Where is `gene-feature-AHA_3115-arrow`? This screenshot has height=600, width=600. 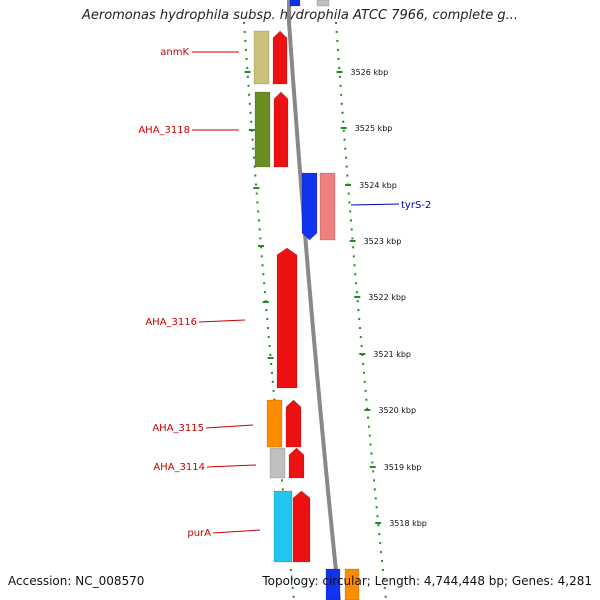
gene-feature-AHA_3115-arrow is located at coordinates (293, 423).